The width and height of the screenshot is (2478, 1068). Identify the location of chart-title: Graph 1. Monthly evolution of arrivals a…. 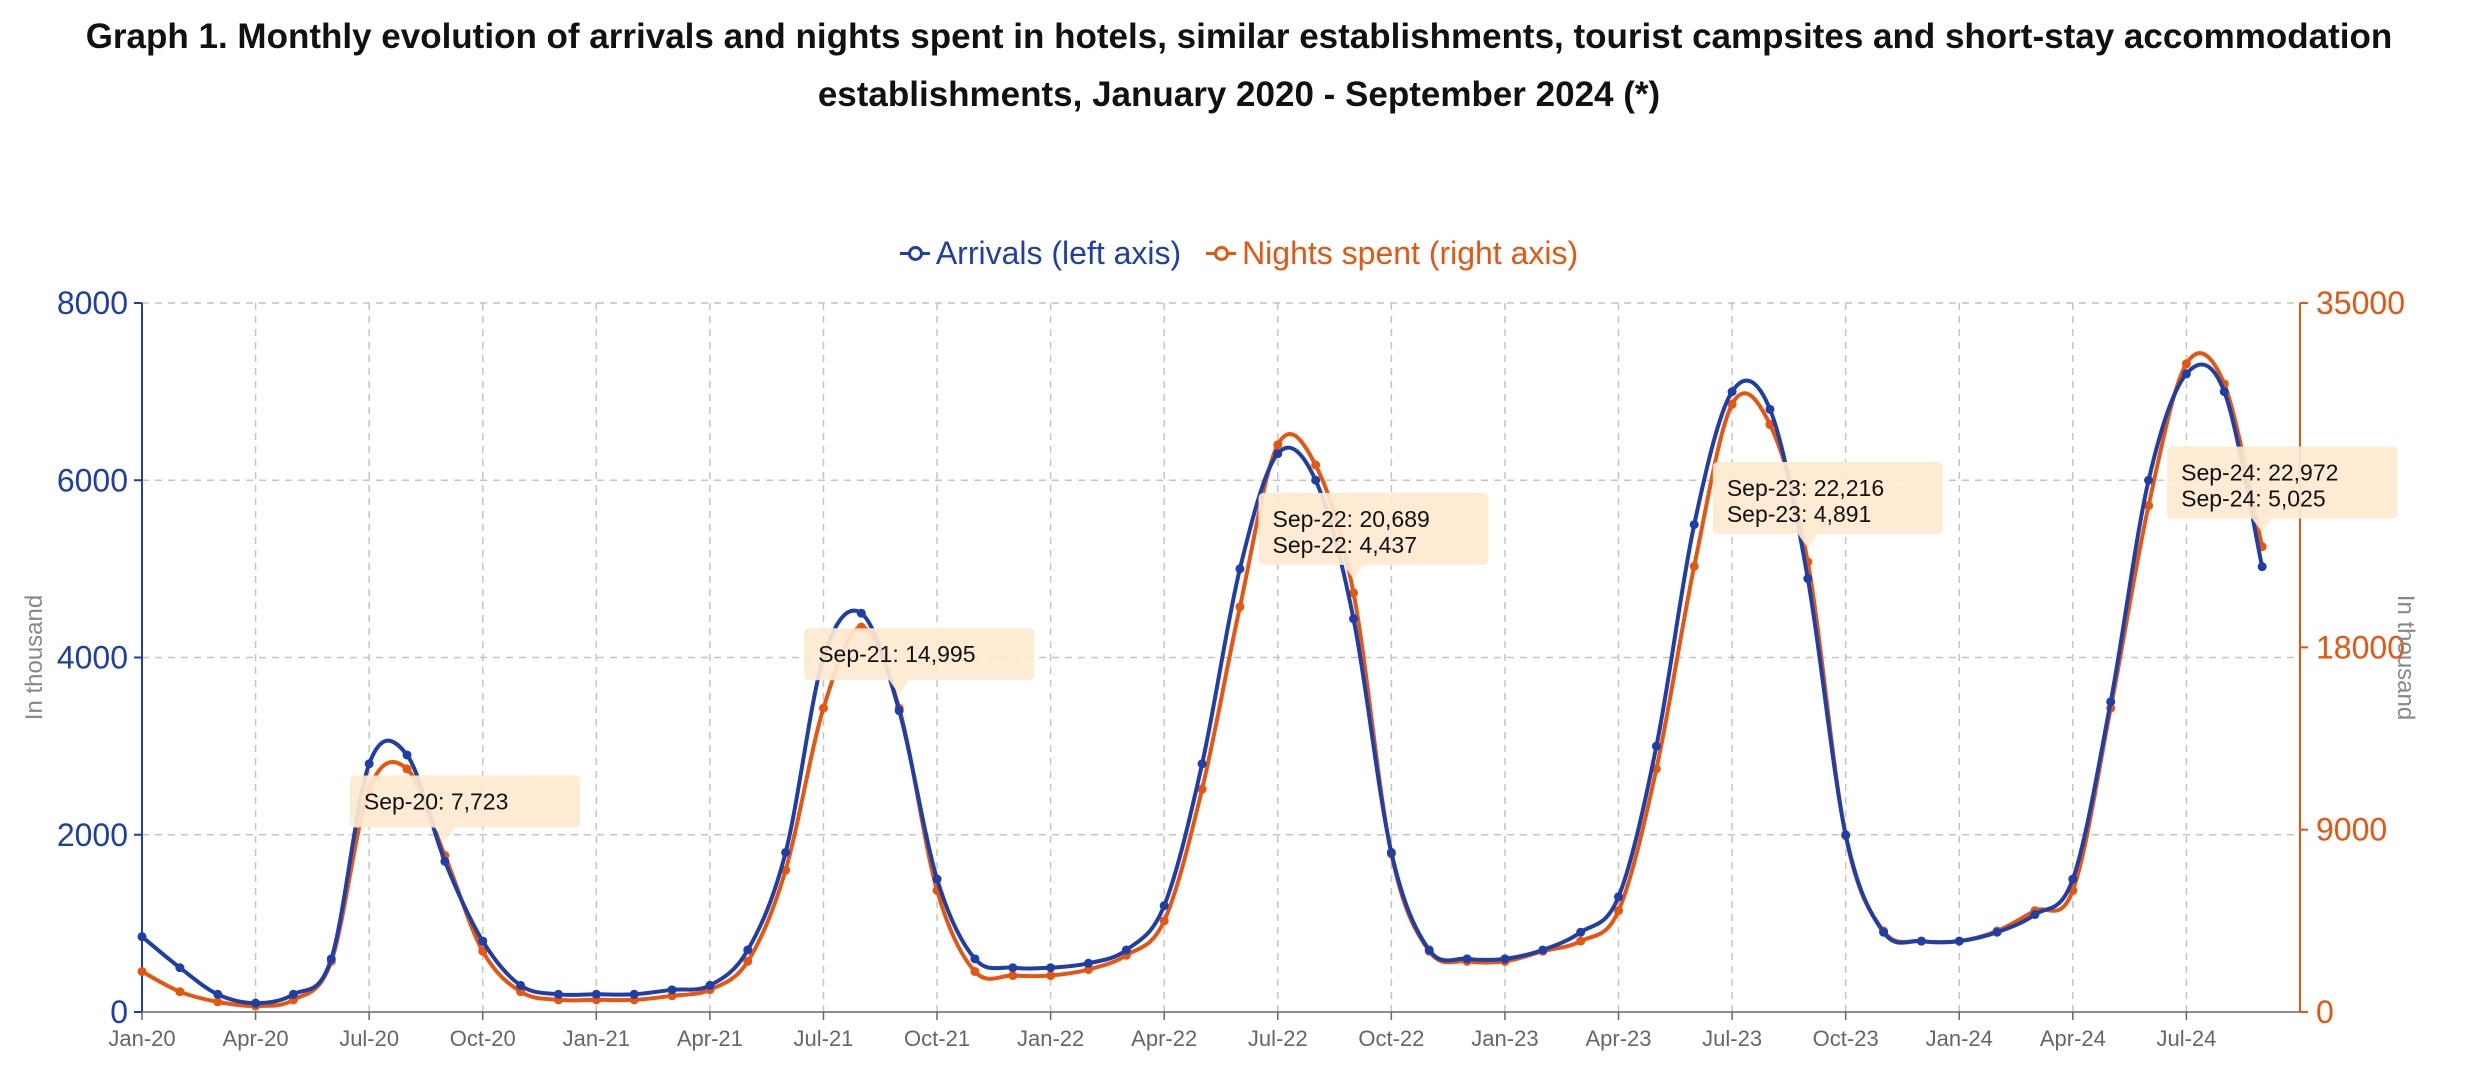
(1239, 65).